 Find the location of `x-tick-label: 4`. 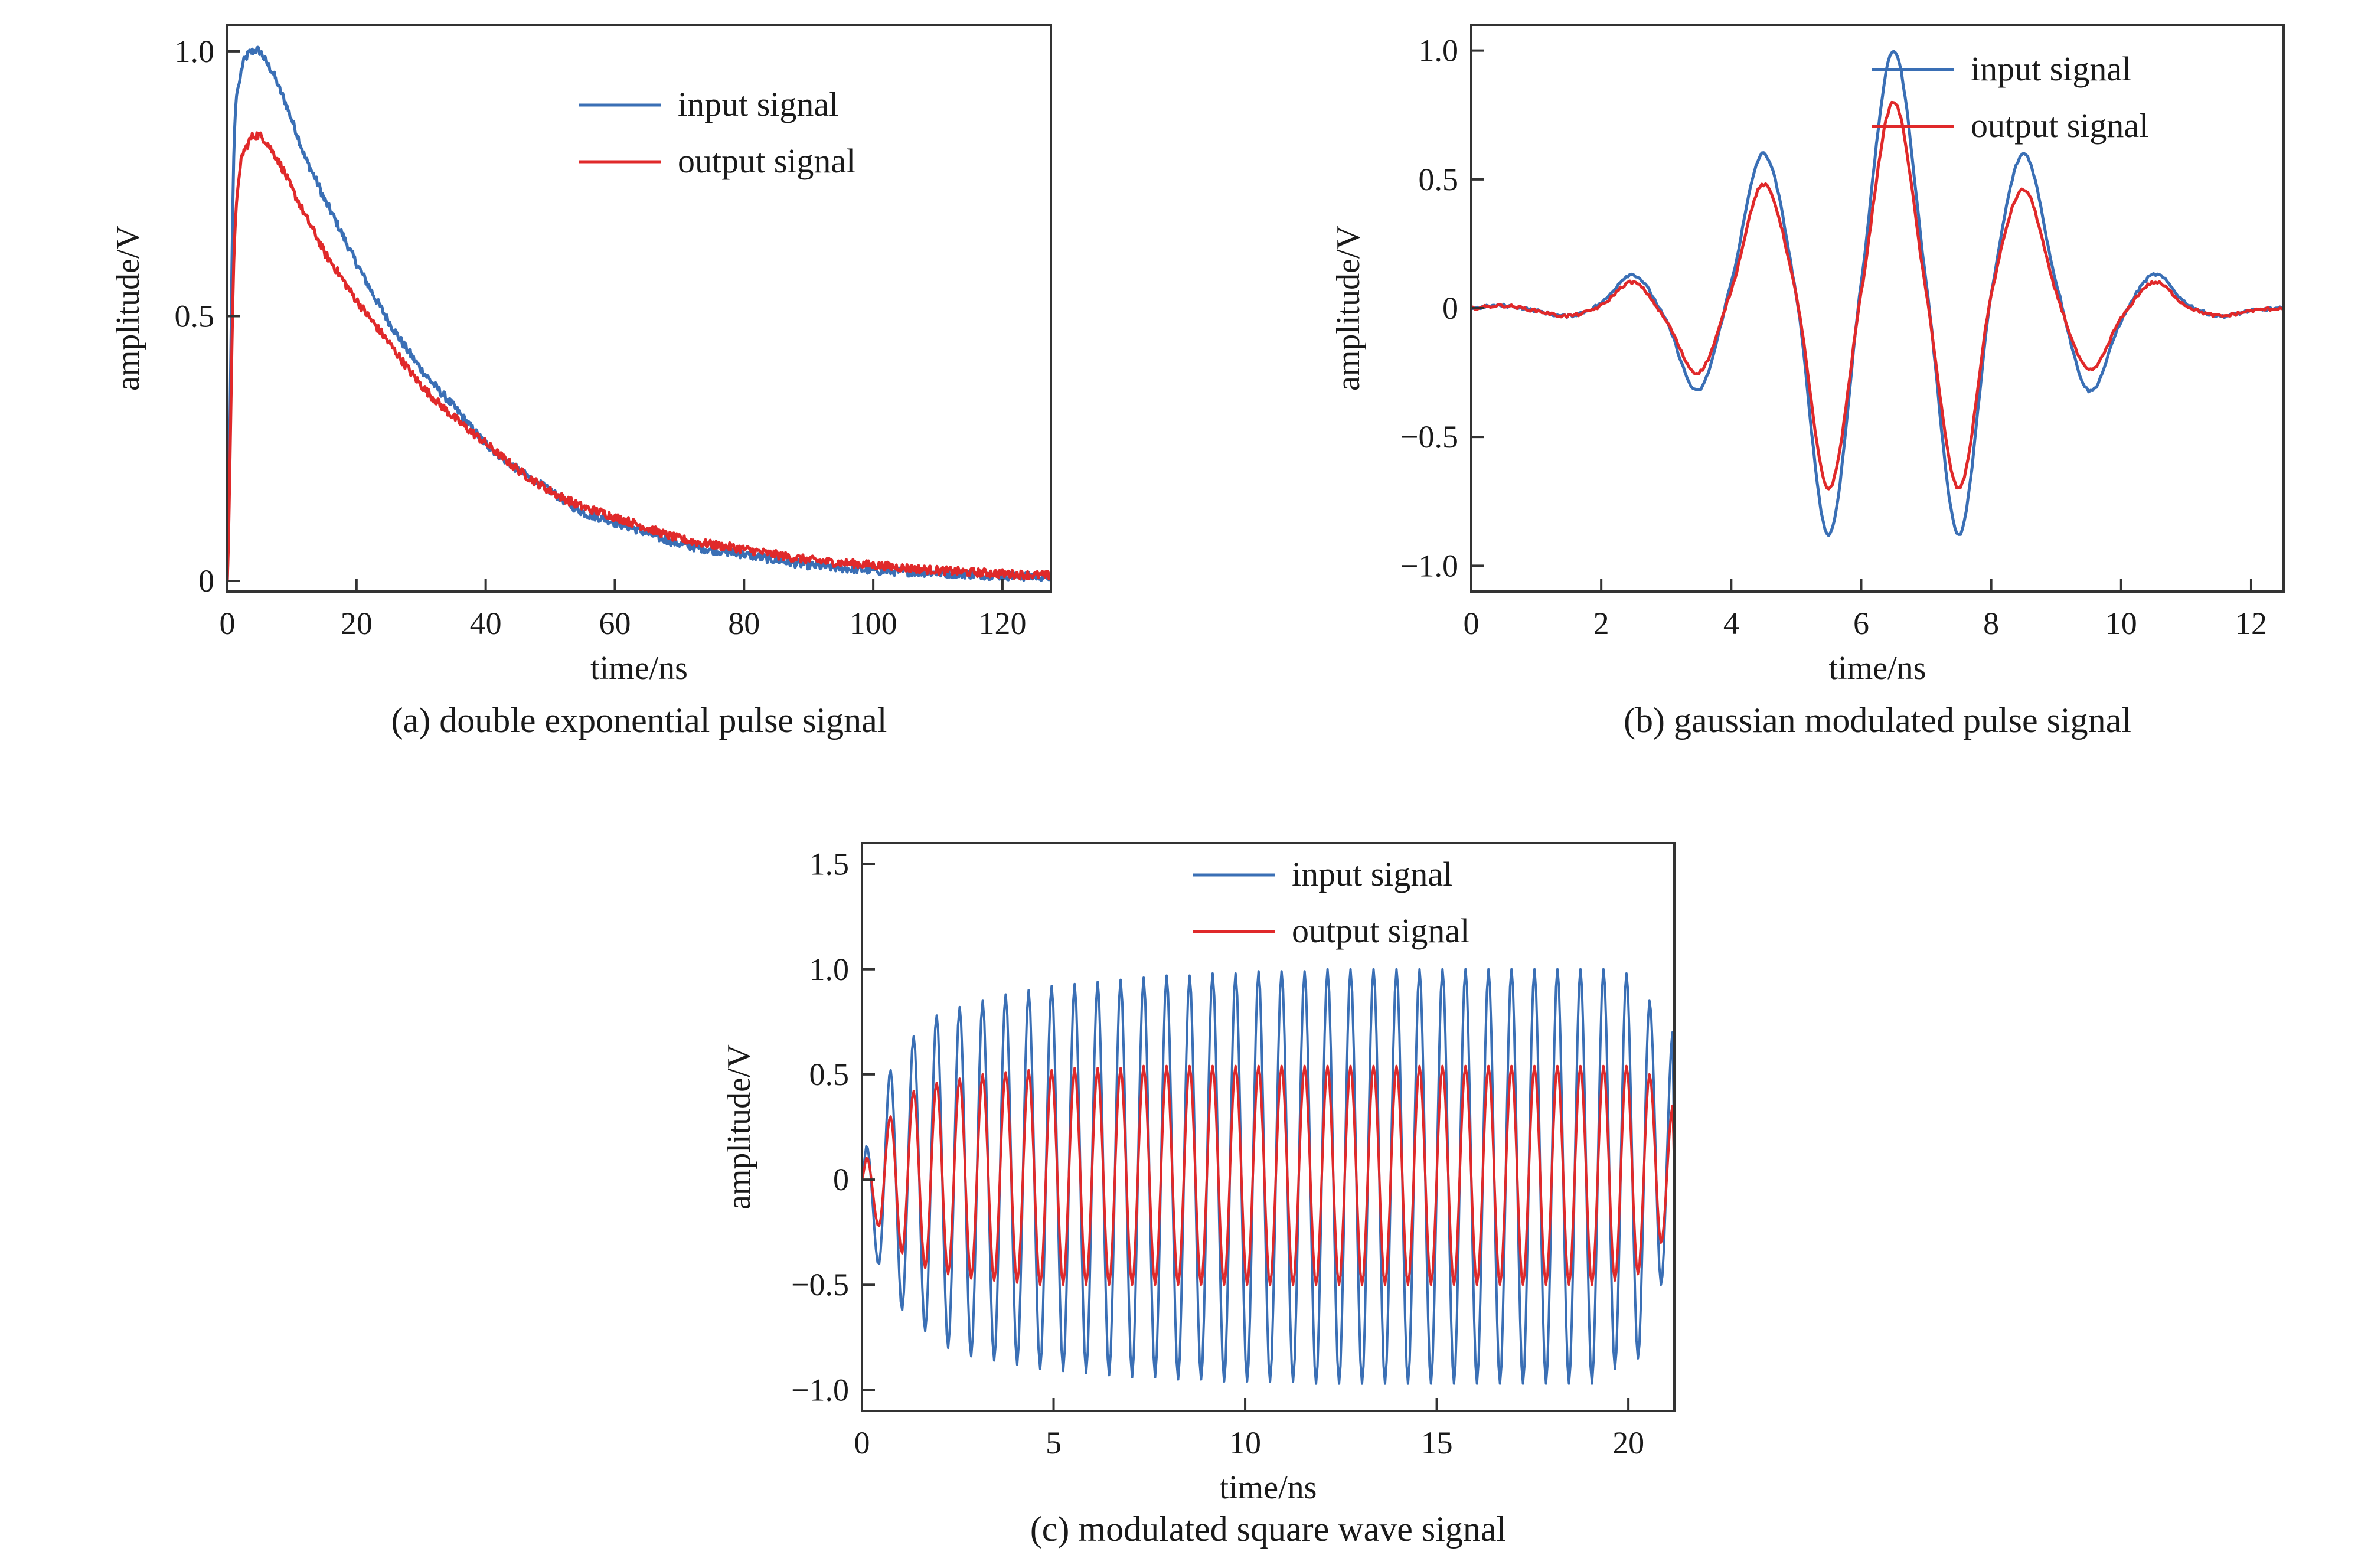

x-tick-label: 4 is located at coordinates (1731, 624).